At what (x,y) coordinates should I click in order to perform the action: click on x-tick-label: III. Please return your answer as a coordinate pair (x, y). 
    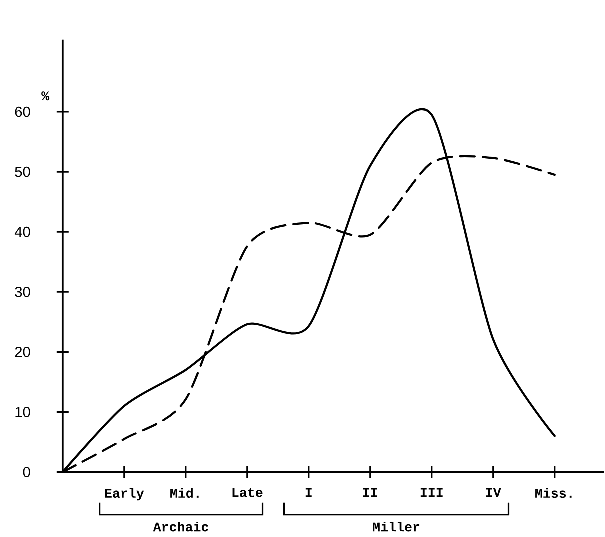
    Looking at the image, I should click on (431, 492).